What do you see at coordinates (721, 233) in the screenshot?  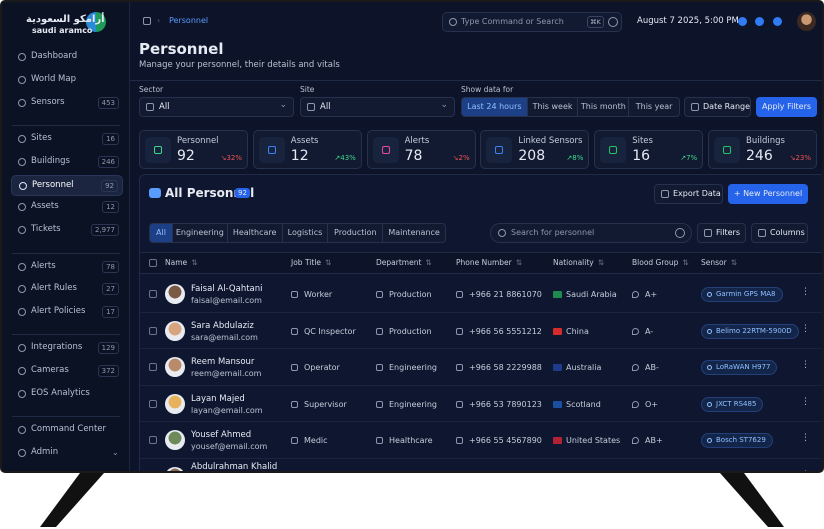 I see `toolbar-button: Filters` at bounding box center [721, 233].